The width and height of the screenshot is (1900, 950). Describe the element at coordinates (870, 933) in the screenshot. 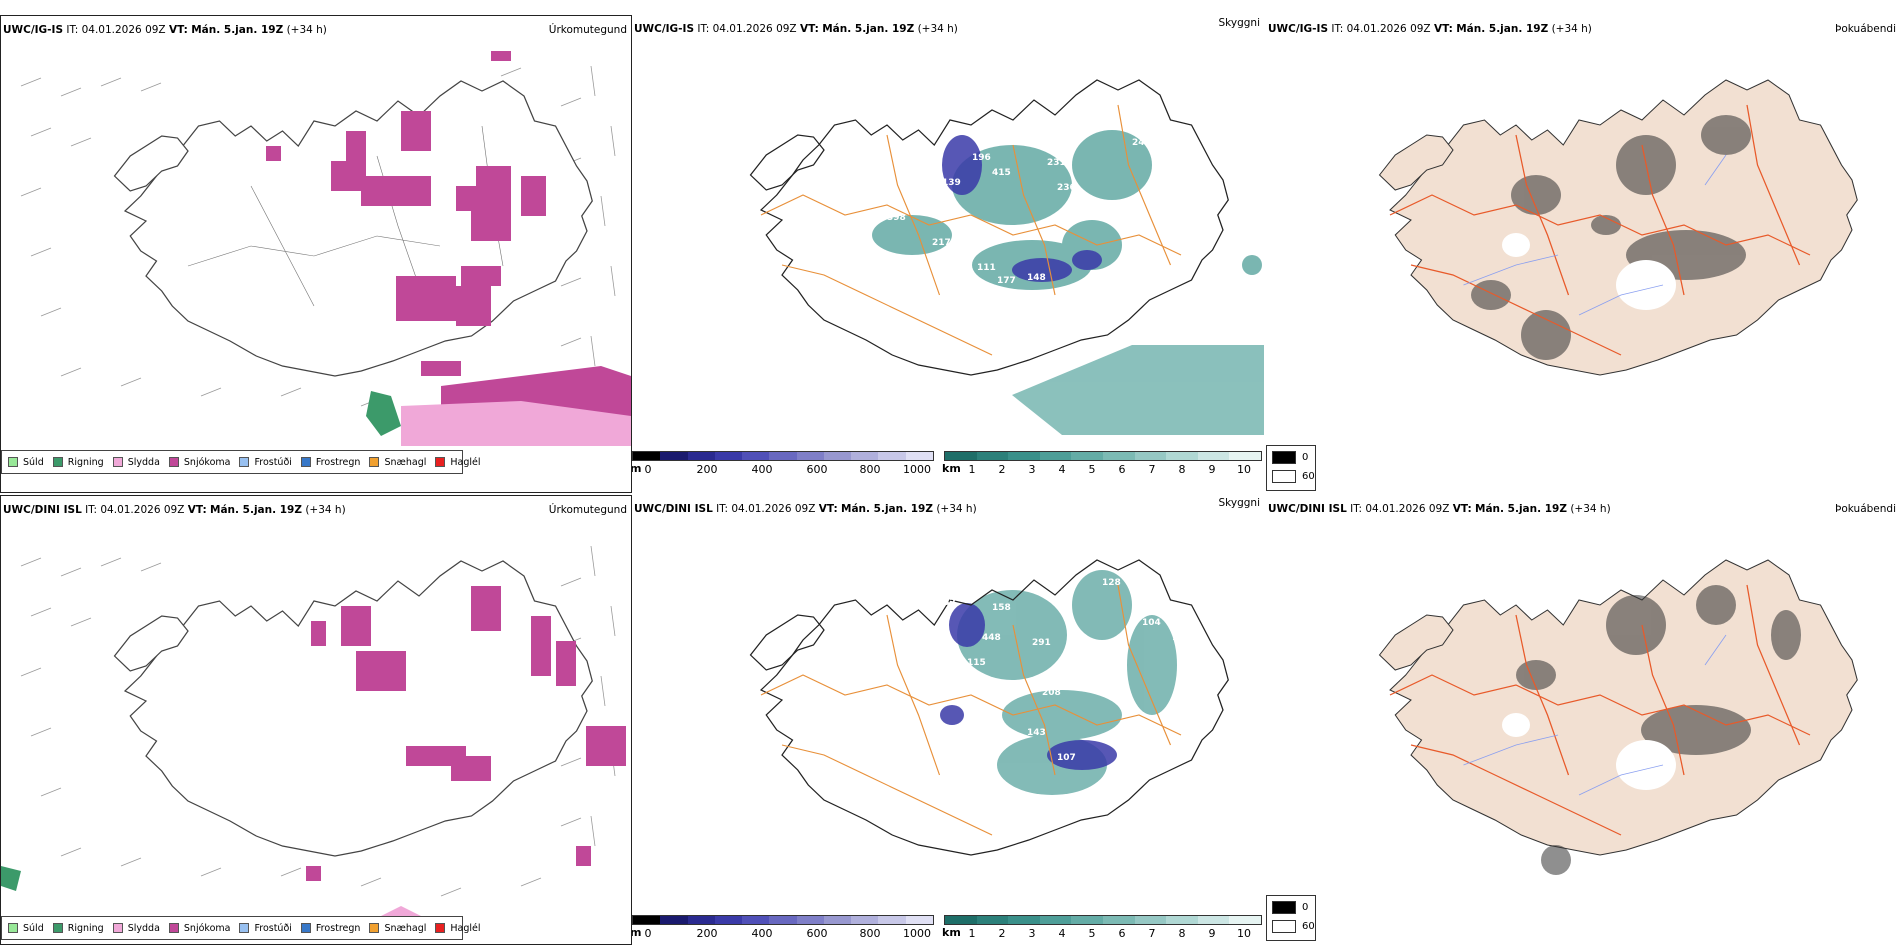

I see `scale-tick: 800` at that location.